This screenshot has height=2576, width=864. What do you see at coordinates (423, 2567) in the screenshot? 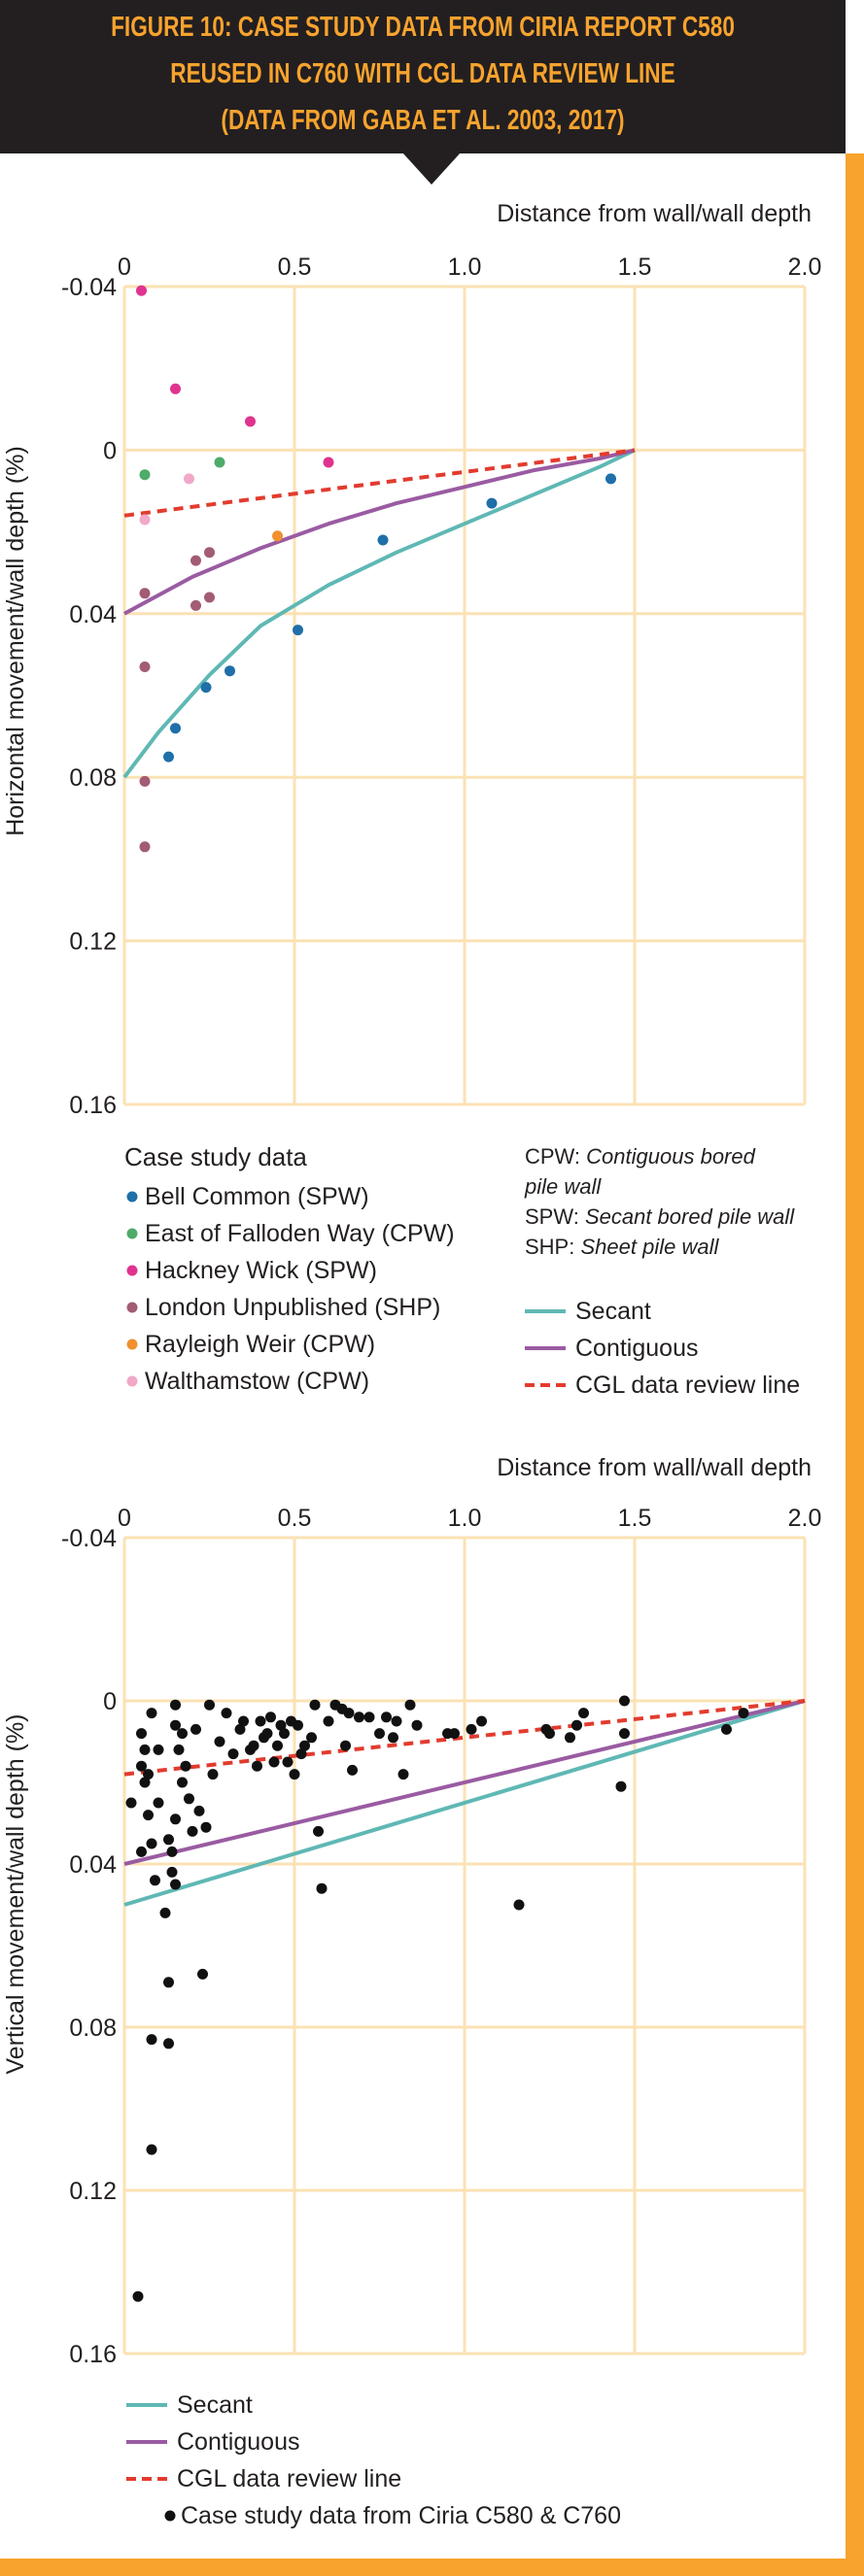
I see `bottom-accent-bar` at bounding box center [423, 2567].